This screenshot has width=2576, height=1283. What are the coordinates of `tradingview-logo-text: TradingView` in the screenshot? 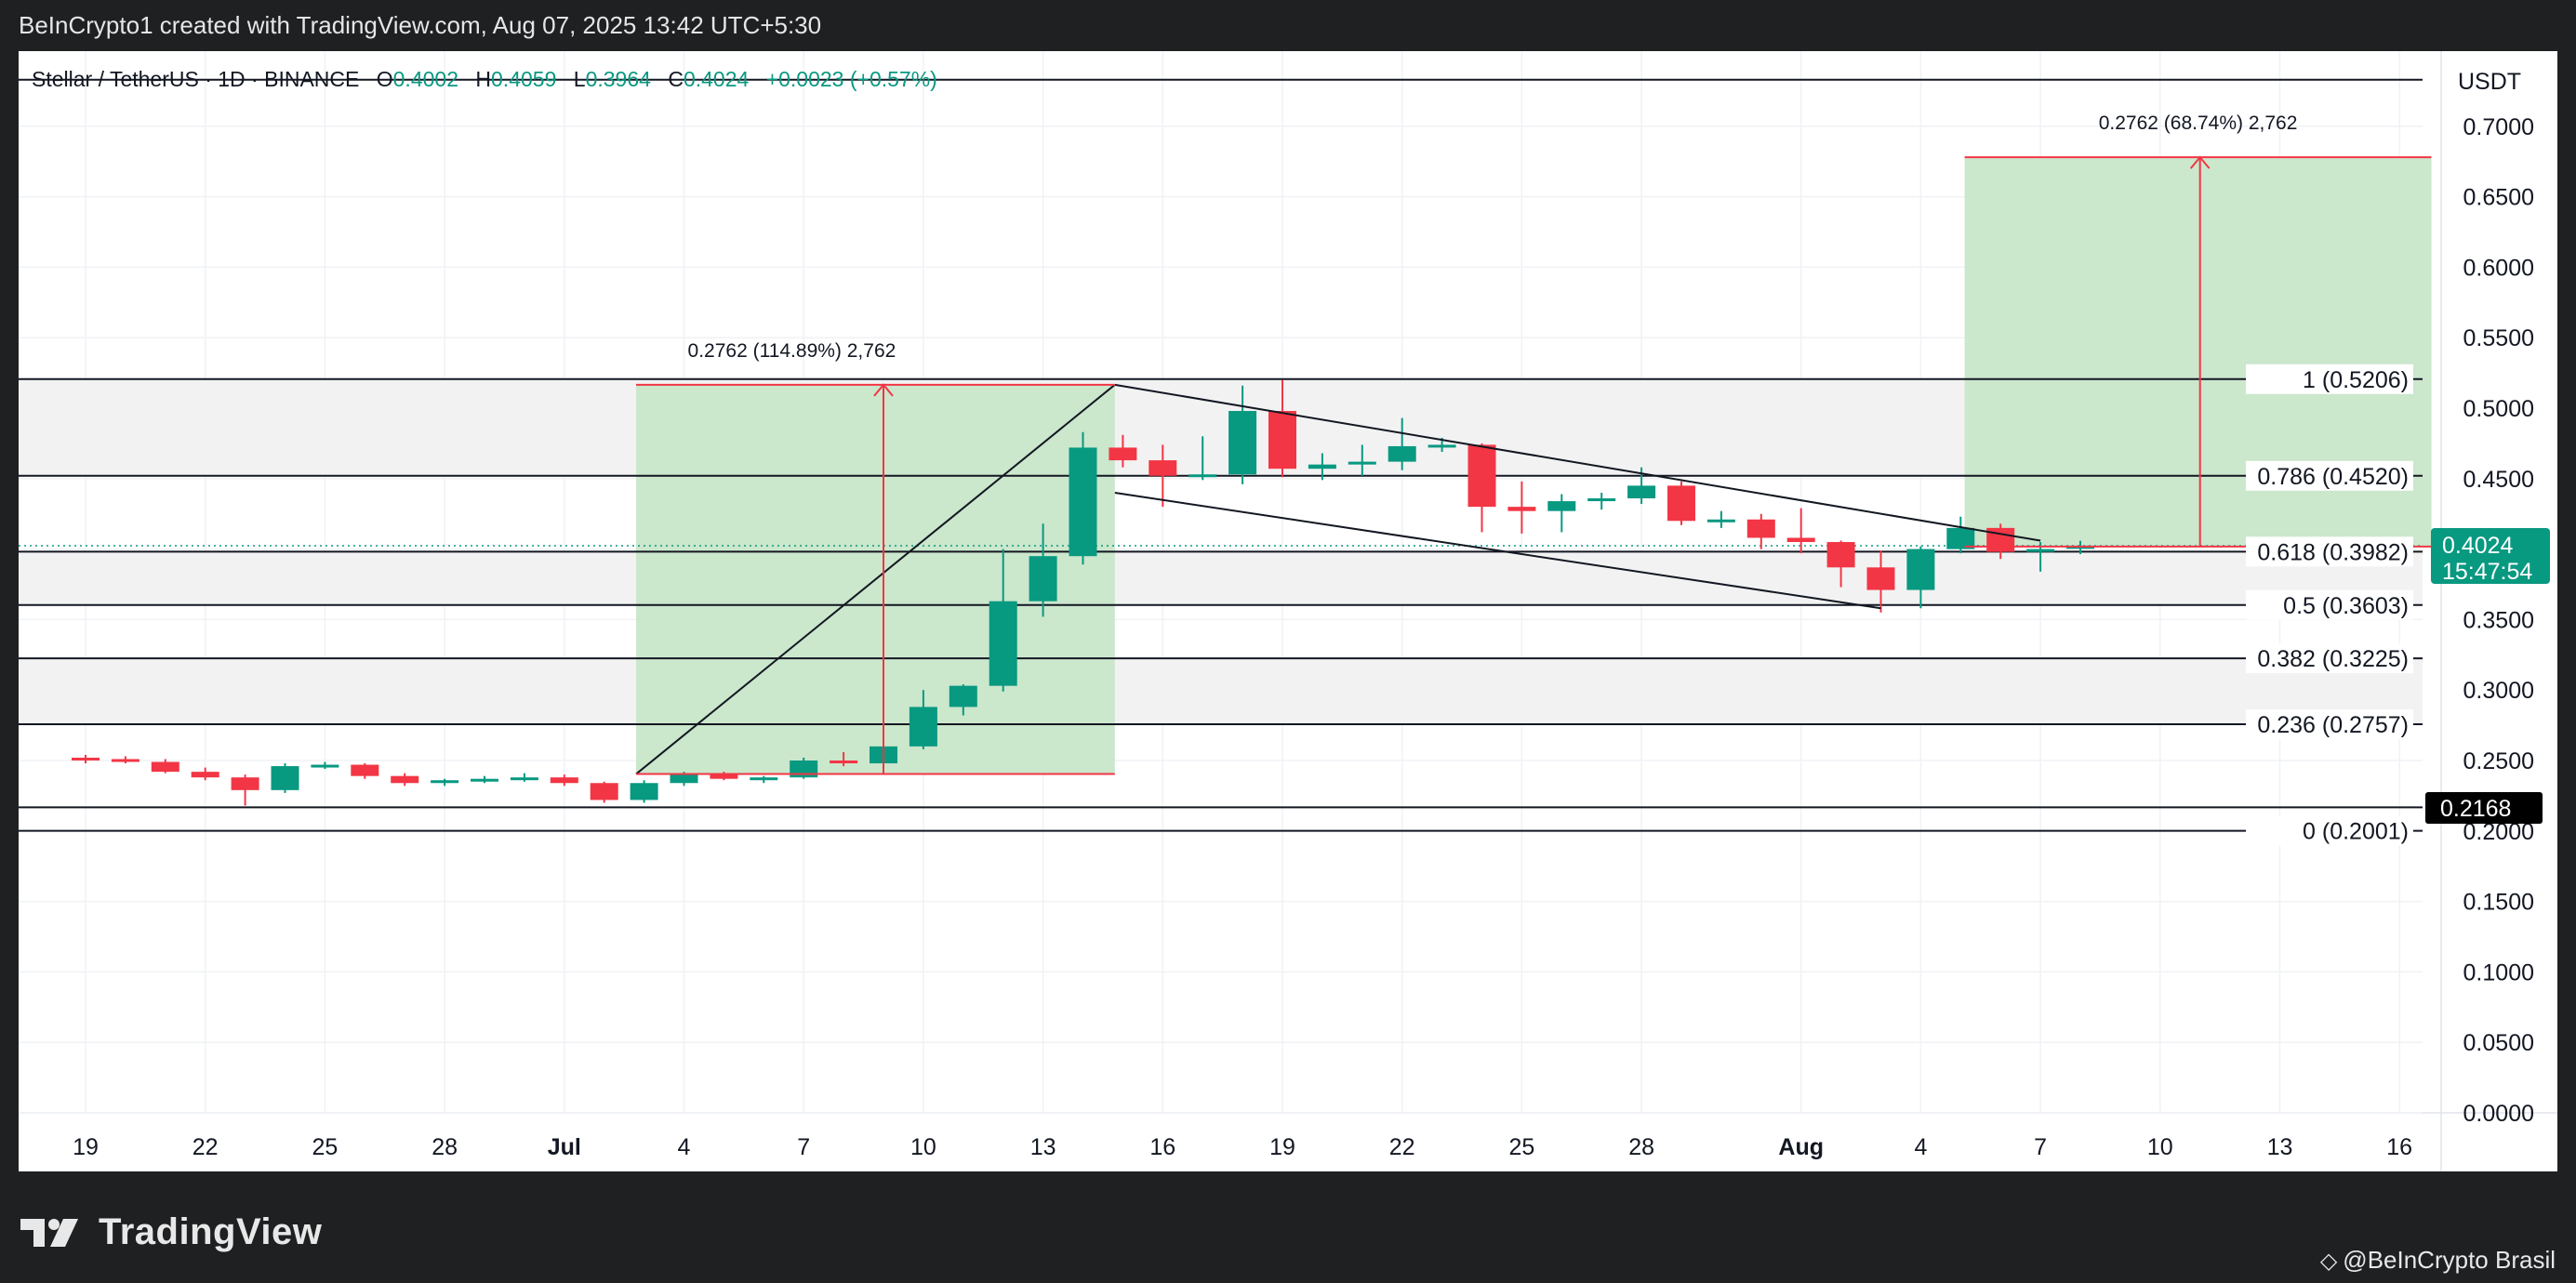 It's located at (211, 1231).